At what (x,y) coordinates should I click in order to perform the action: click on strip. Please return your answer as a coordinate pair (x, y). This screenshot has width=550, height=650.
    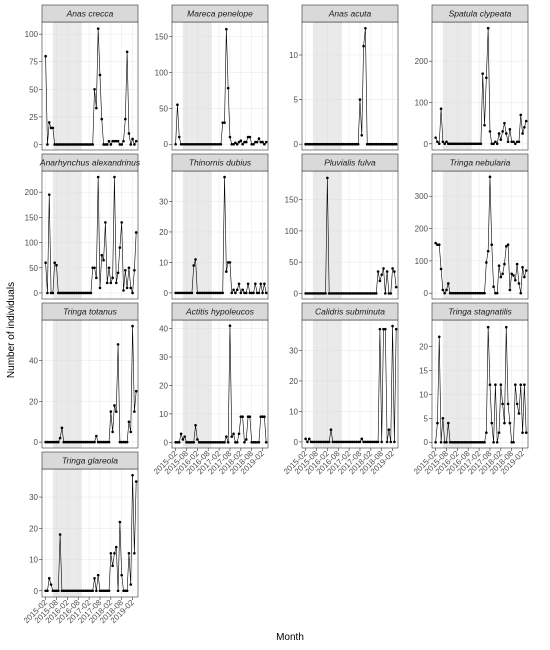
    Looking at the image, I should click on (480, 311).